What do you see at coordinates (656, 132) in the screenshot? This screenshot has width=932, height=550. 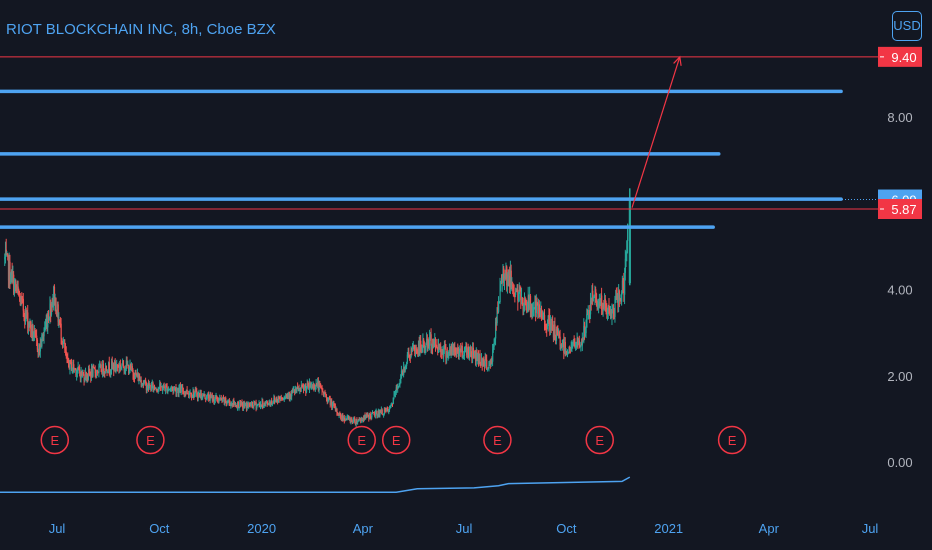 I see `projection-arrow-line` at bounding box center [656, 132].